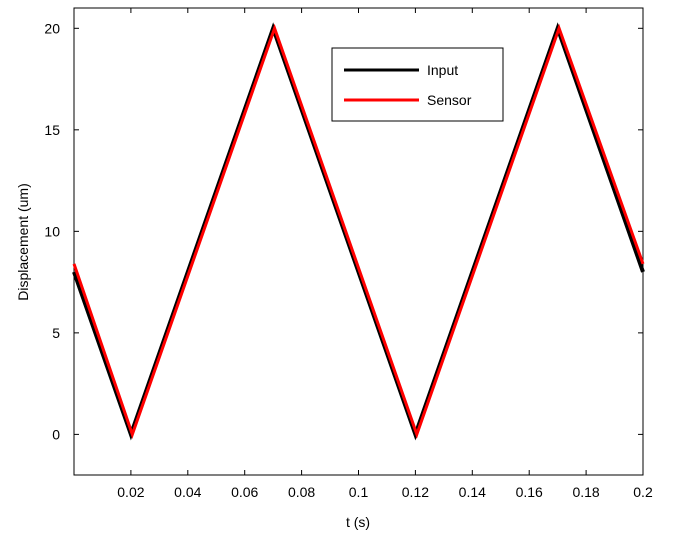 The image size is (673, 533). Describe the element at coordinates (643, 492) in the screenshot. I see `x-tick-label: 0.2` at that location.